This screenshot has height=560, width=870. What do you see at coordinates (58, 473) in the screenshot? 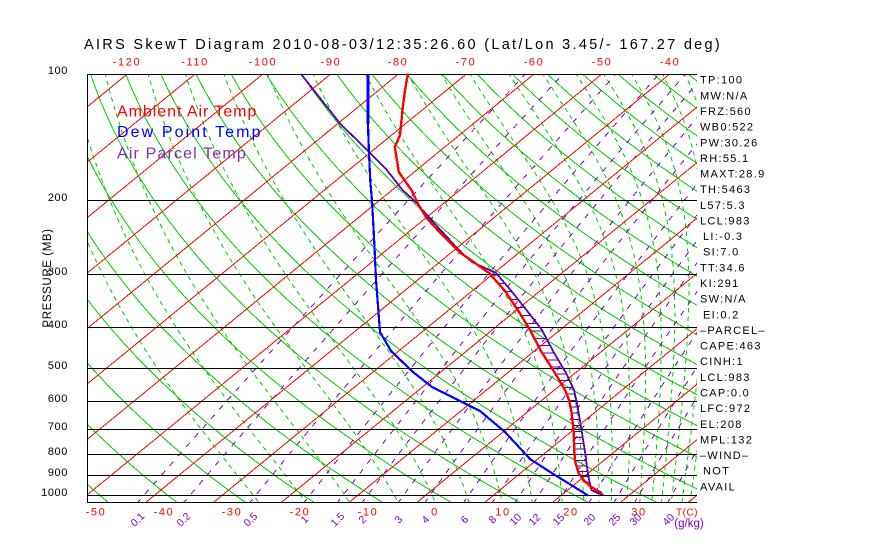
I see `svg-text: 900` at bounding box center [58, 473].